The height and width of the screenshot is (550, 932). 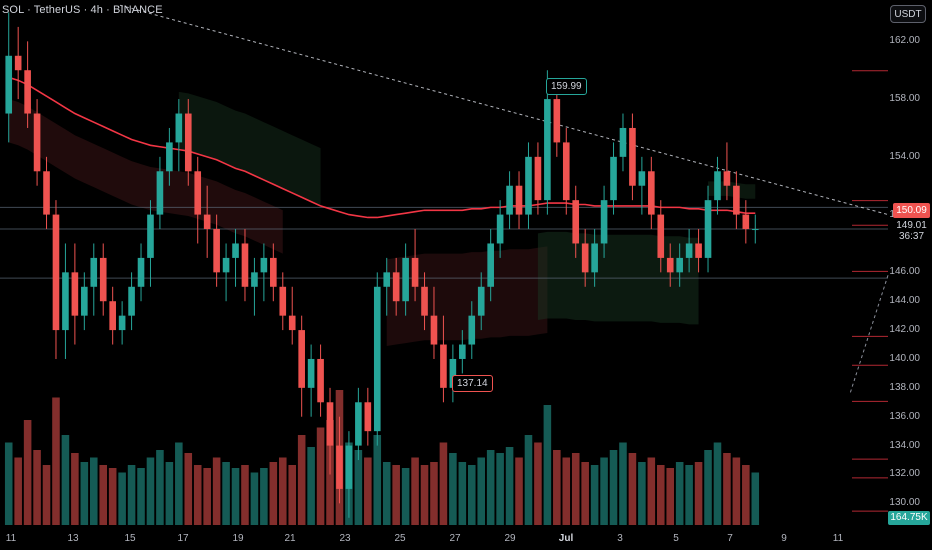 I want to click on date-tick-13: 7, so click(x=730, y=538).